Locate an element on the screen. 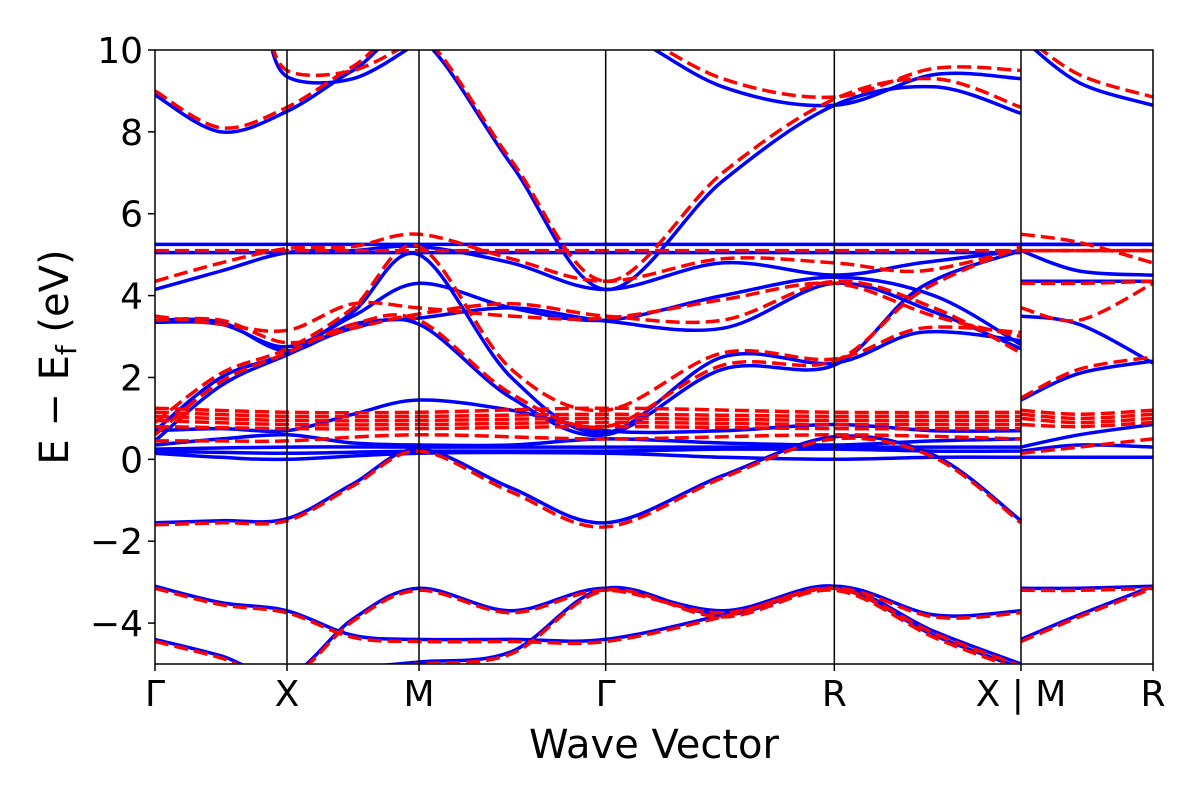  y-tick-label-0: −4 is located at coordinates (116, 624).